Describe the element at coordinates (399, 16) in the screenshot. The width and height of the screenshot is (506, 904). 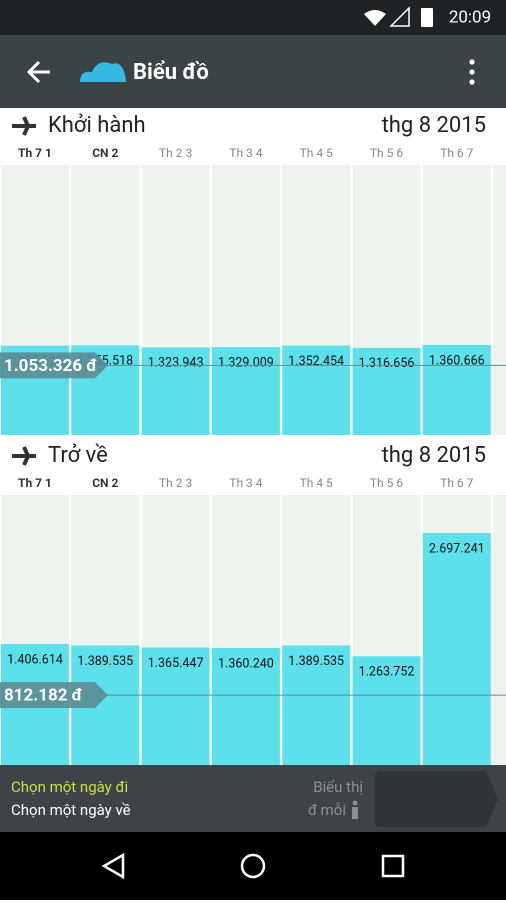
I see `signal-icon` at that location.